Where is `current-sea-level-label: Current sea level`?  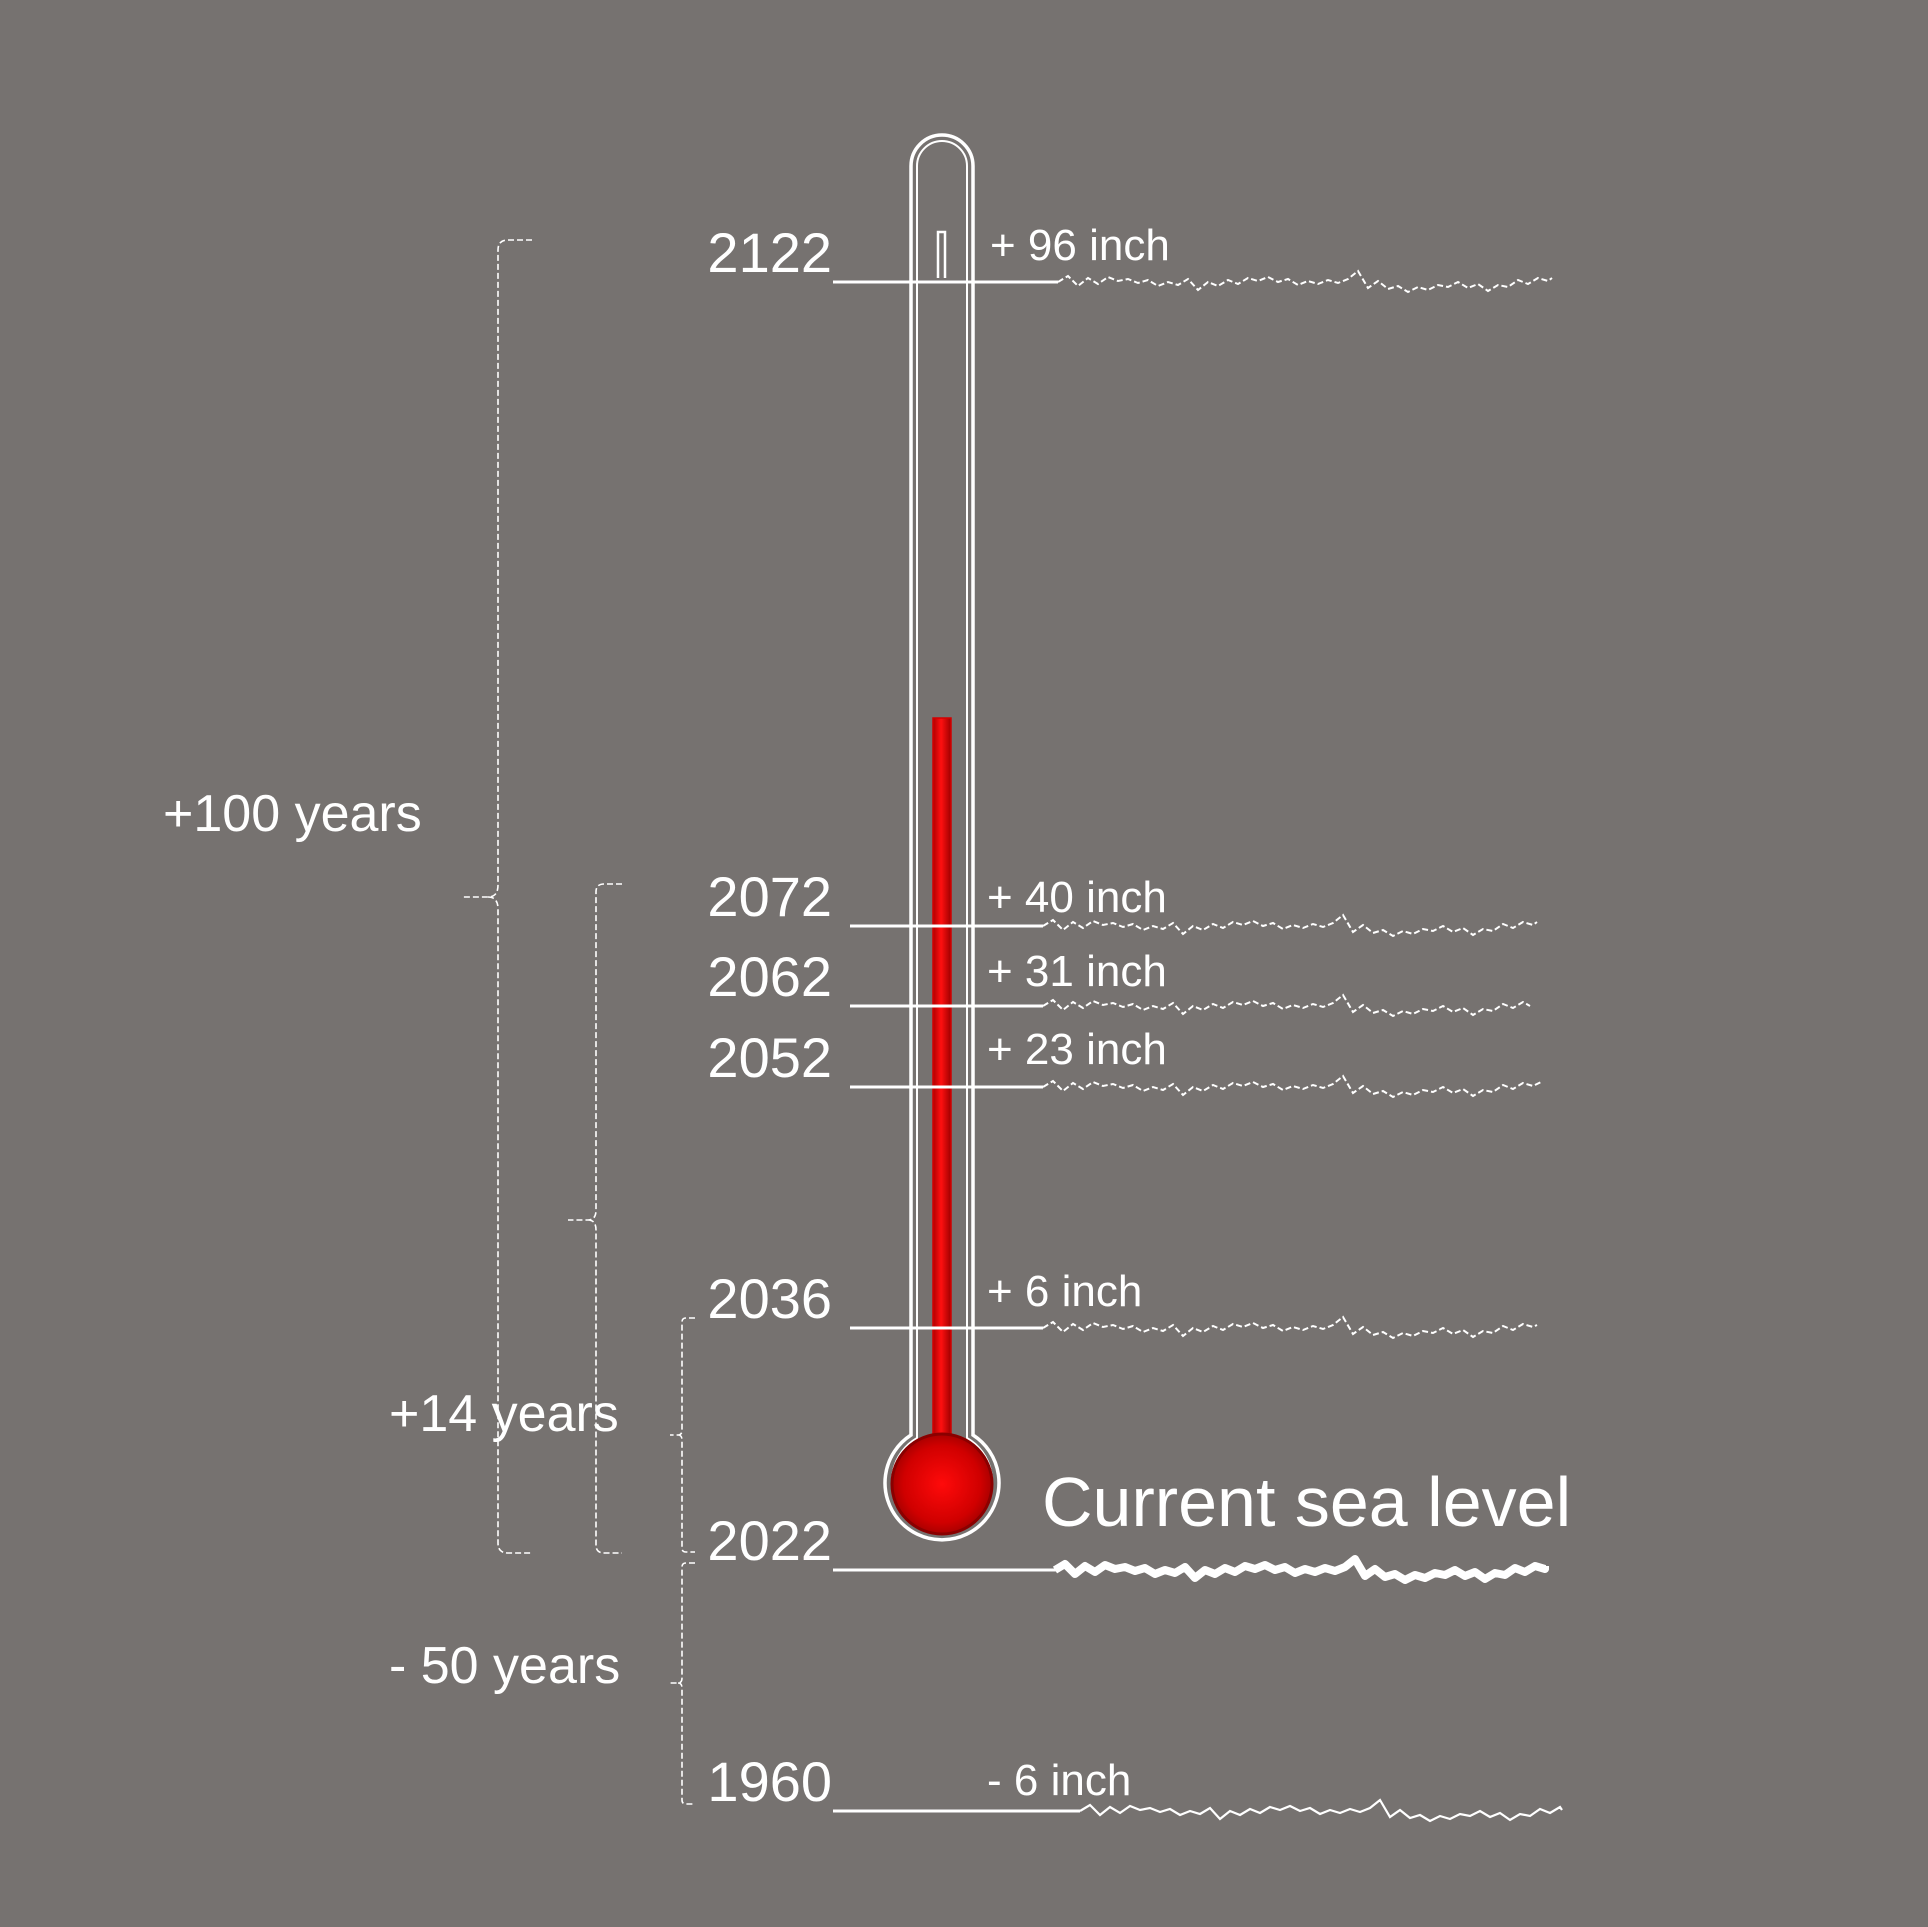
current-sea-level-label: Current sea level is located at coordinates (1306, 1502).